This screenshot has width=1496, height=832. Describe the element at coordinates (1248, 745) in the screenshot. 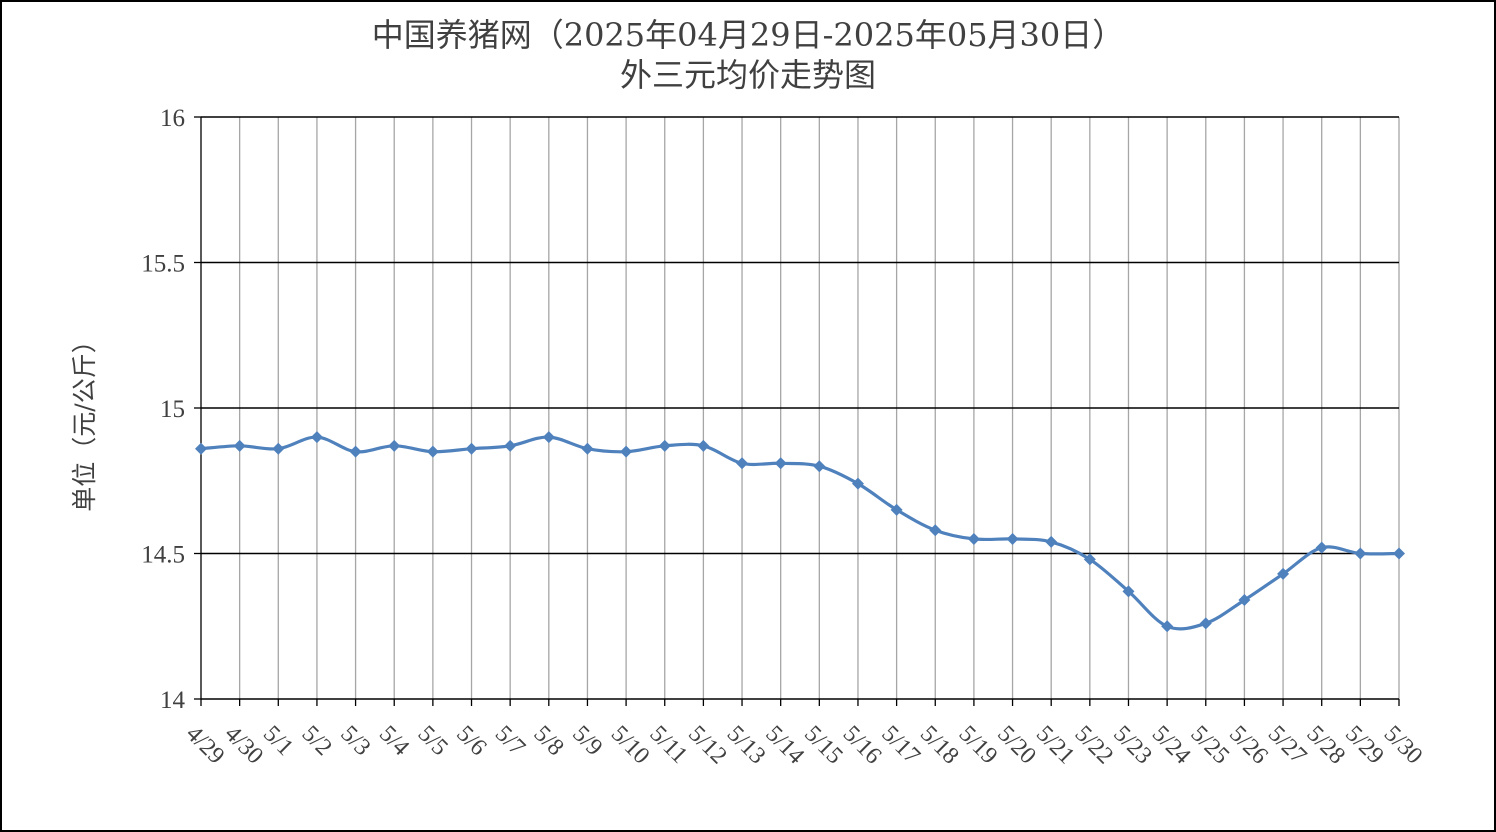

I see `x-tick-label: 5/26` at that location.